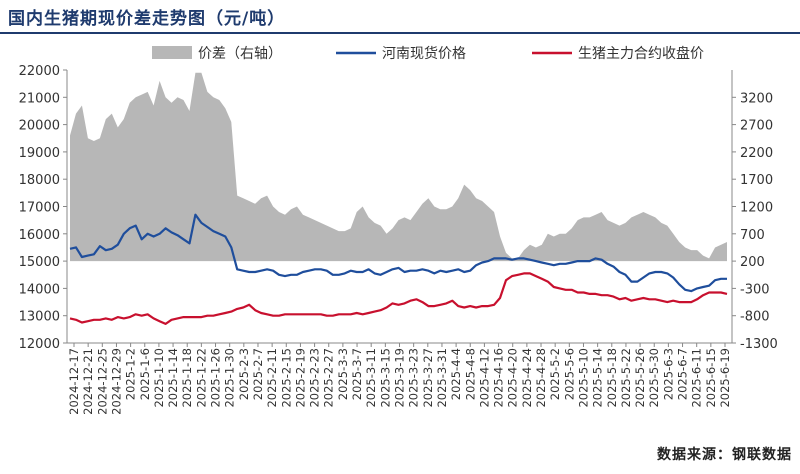 The image size is (800, 474). I want to click on futures-close-line, so click(398, 298).